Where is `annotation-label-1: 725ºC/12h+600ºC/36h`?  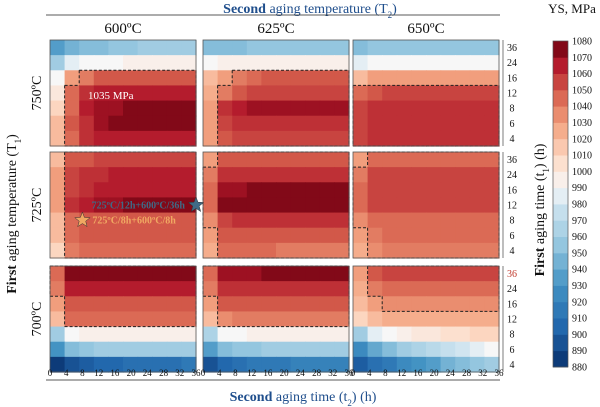 annotation-label-1: 725ºC/12h+600ºC/36h is located at coordinates (139, 206).